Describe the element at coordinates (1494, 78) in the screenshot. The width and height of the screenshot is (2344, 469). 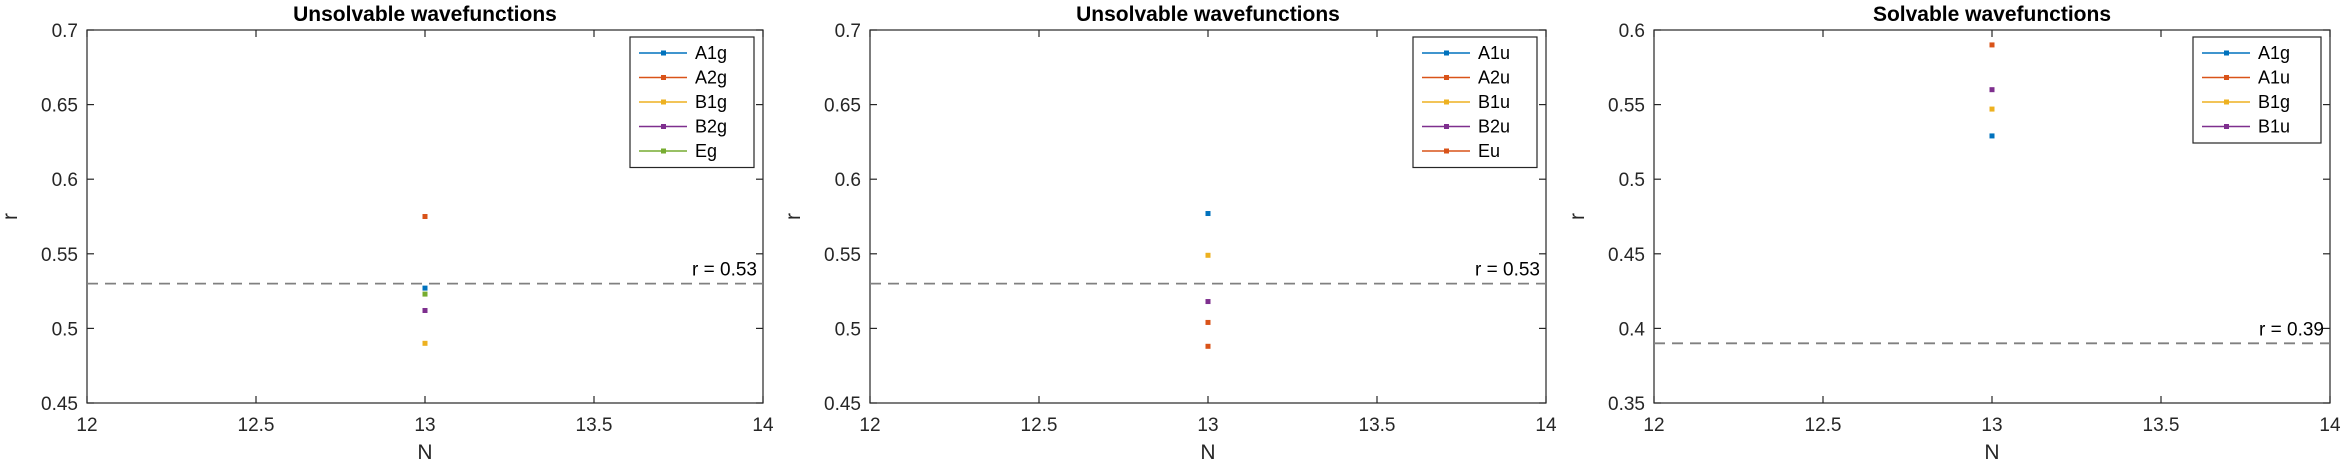
I see `legend-entry-label: A2u` at that location.